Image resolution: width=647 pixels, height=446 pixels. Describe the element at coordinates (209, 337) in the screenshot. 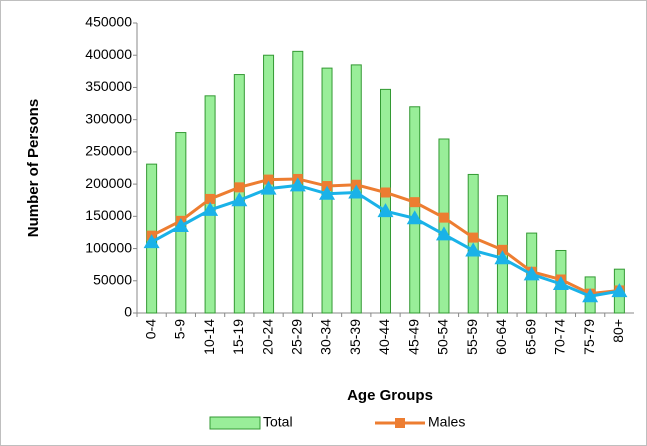

I see `x-tick-label: 10-14` at that location.